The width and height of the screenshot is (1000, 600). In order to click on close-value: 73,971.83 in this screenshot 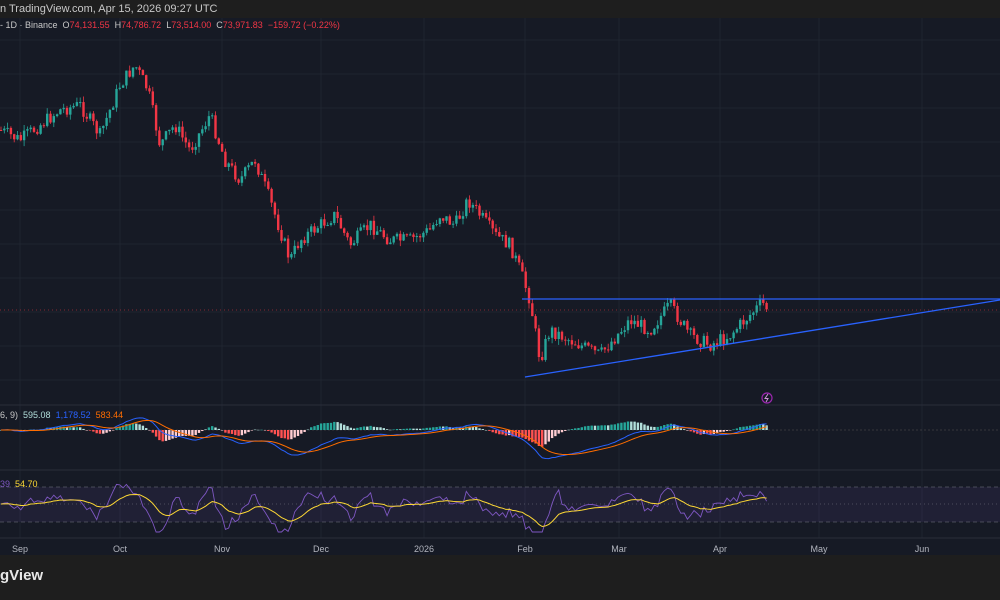, I will do `click(242, 25)`.